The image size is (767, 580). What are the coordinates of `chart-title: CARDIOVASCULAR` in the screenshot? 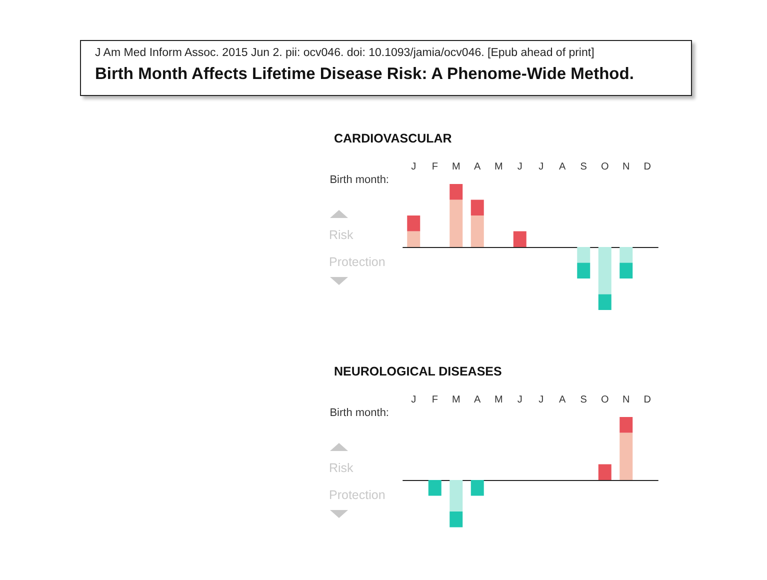 It's located at (393, 139).